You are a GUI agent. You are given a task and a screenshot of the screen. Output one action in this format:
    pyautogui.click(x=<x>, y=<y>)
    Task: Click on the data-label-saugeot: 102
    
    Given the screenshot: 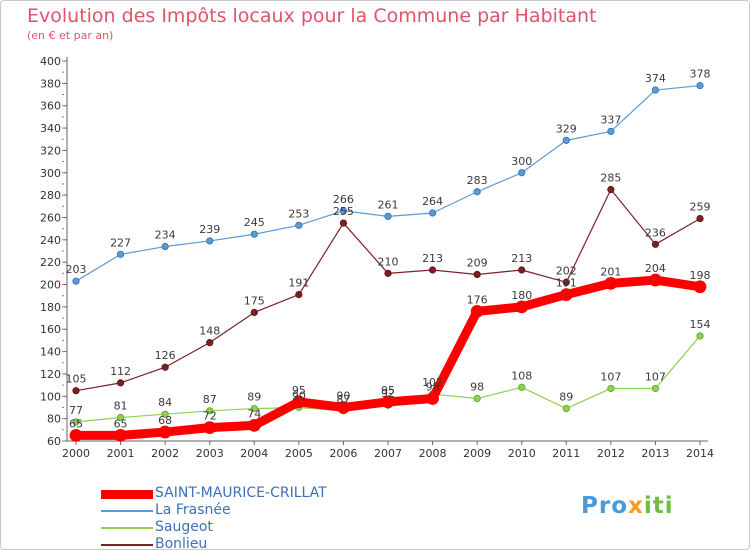 What is the action you would take?
    pyautogui.click(x=432, y=382)
    